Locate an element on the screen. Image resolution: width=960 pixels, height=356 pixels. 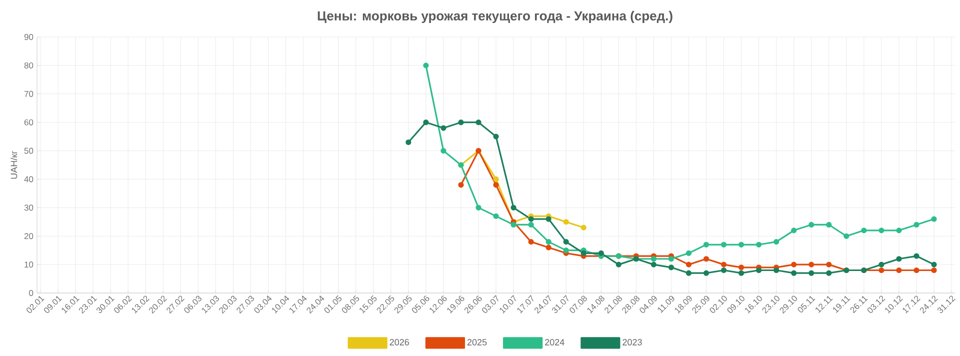
legend-label: 2024 is located at coordinates (554, 342).